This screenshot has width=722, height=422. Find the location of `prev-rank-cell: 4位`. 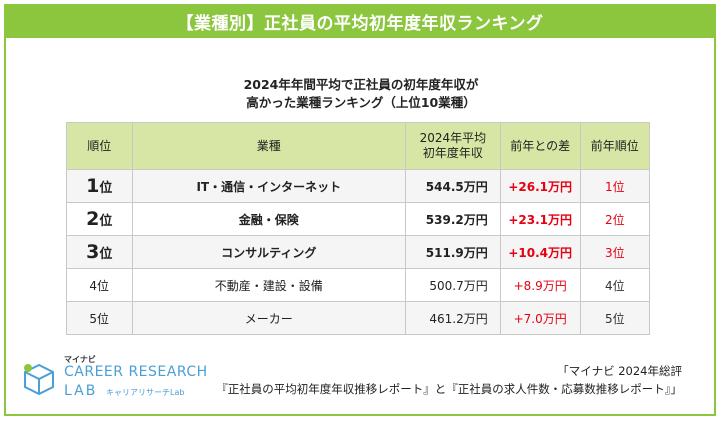

prev-rank-cell: 4位 is located at coordinates (615, 285).